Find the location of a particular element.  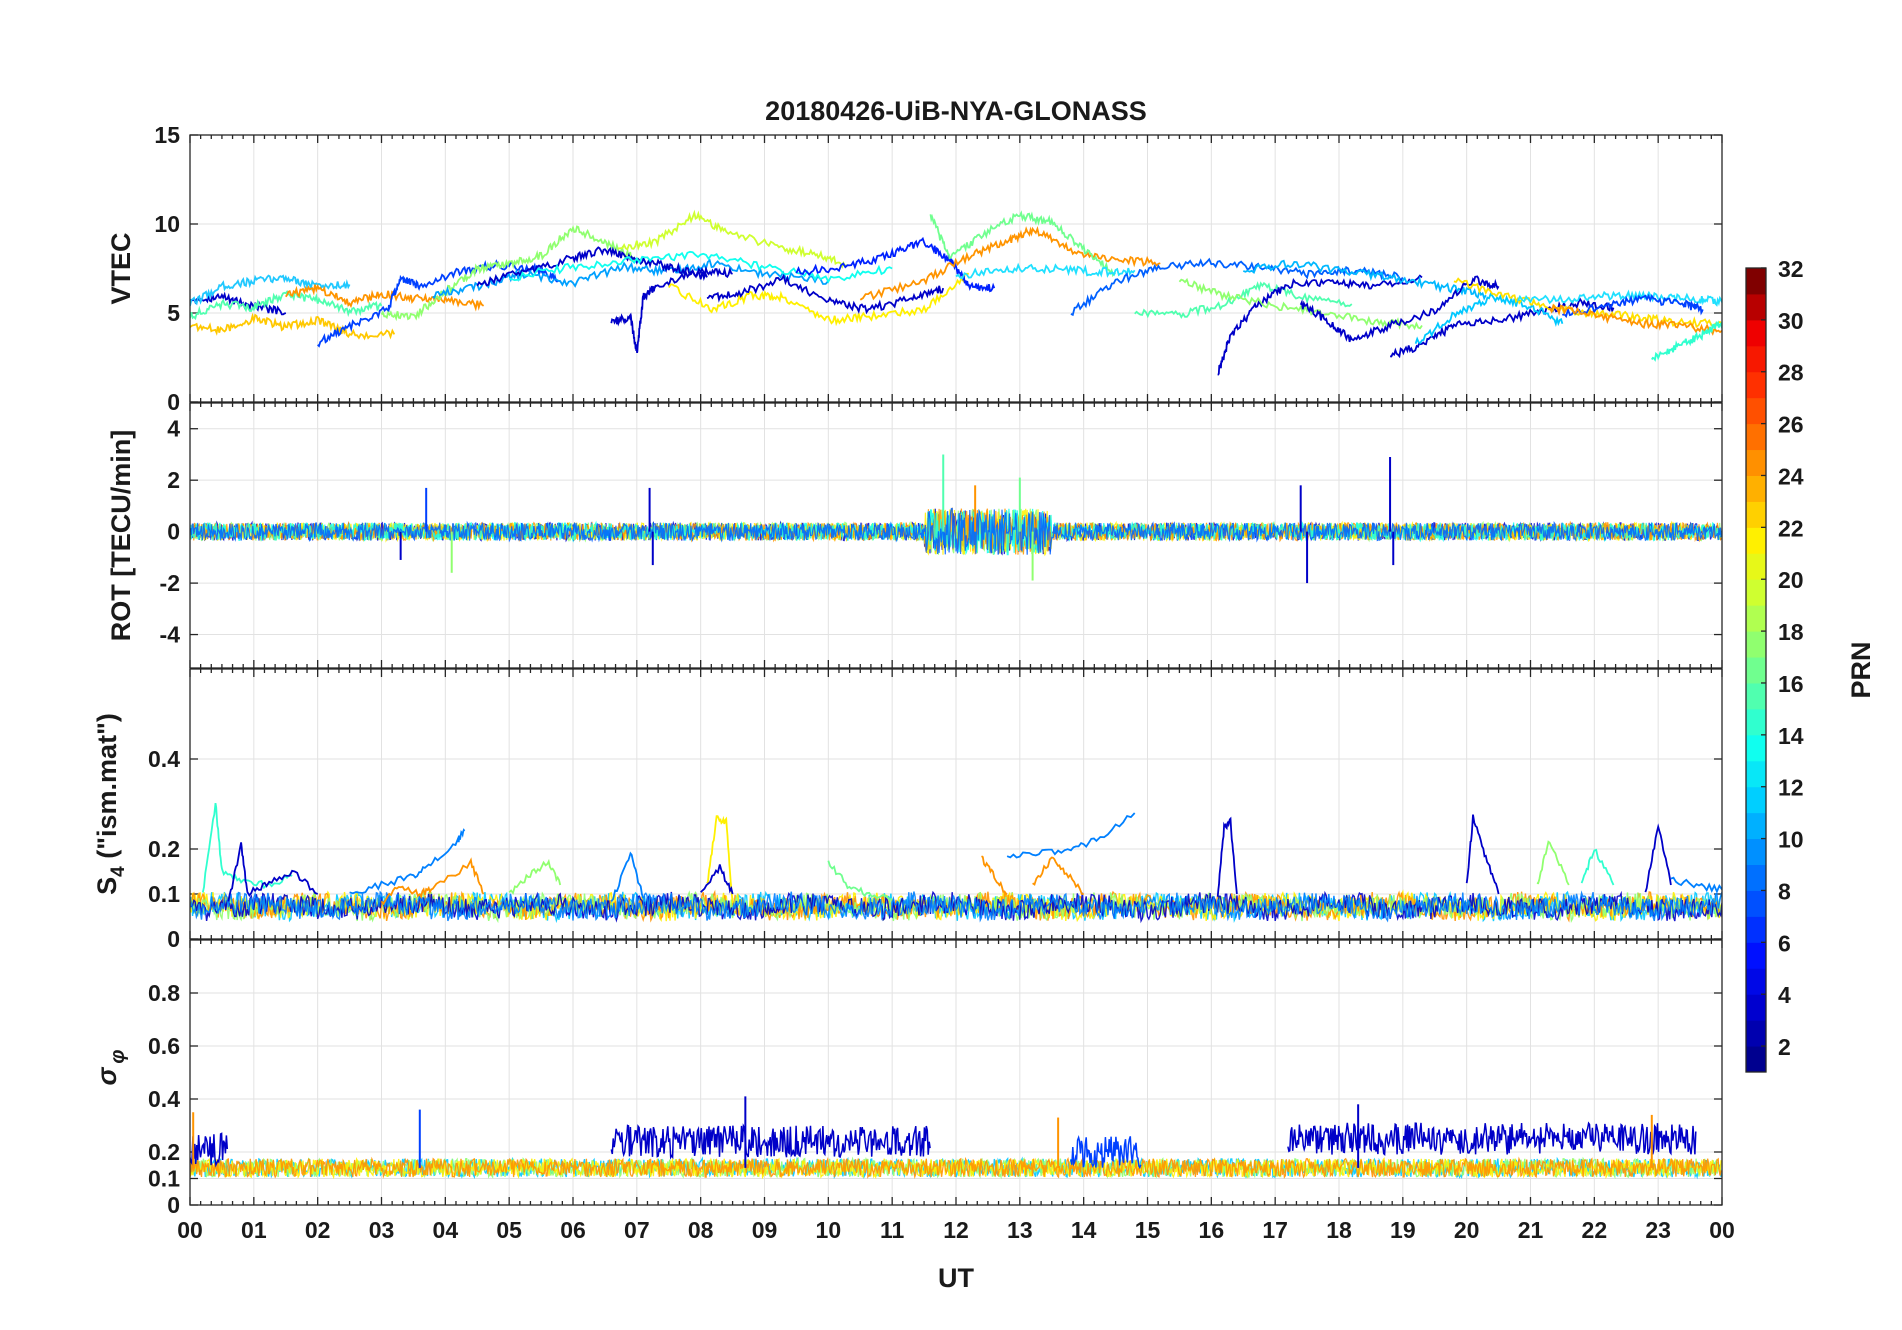

y-tick-label: 15 is located at coordinates (167, 135).